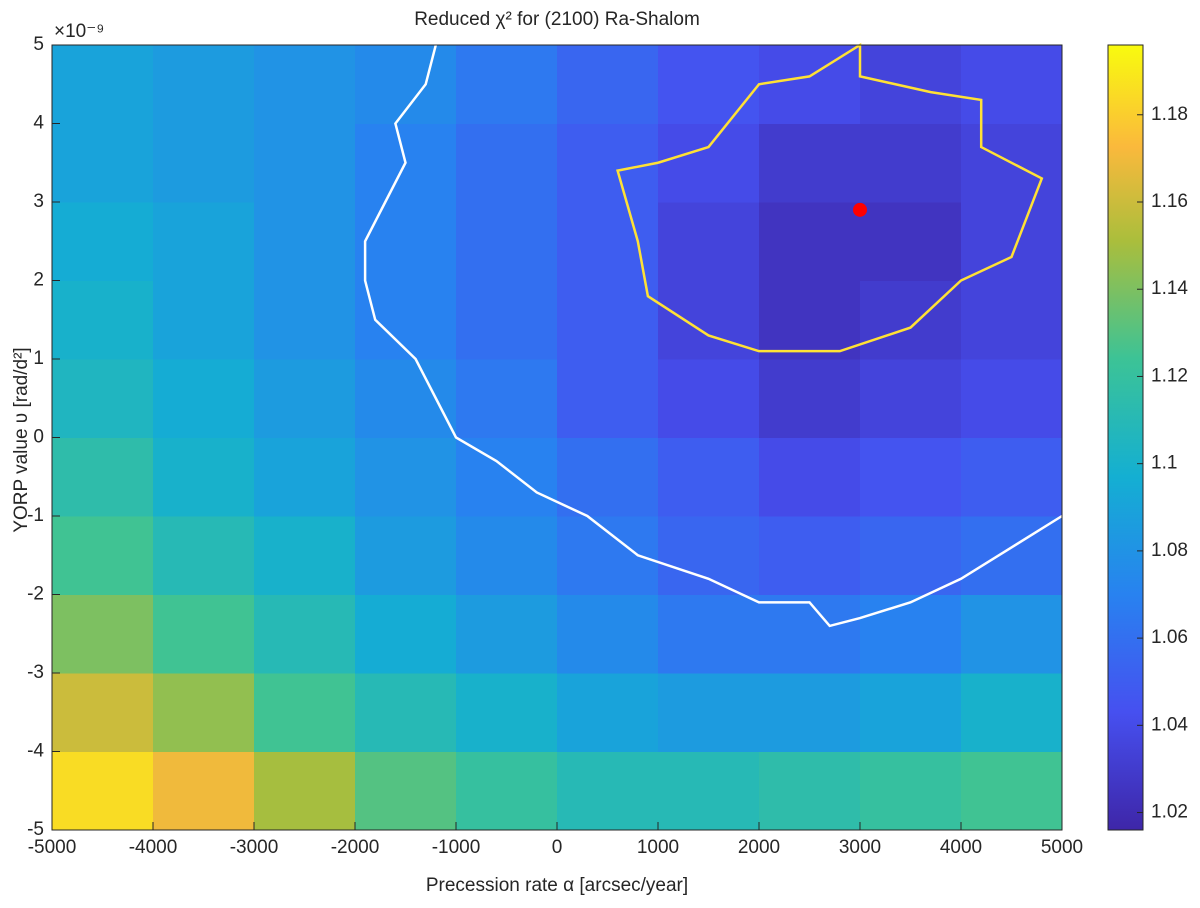  I want to click on y-tick-label: -4, so click(35, 751).